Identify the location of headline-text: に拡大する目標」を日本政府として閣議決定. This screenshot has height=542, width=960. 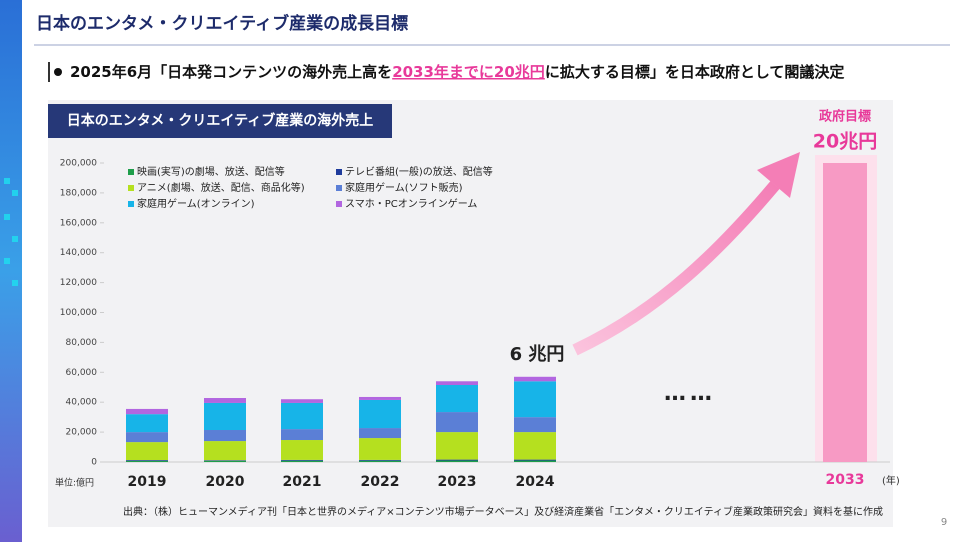
(695, 72).